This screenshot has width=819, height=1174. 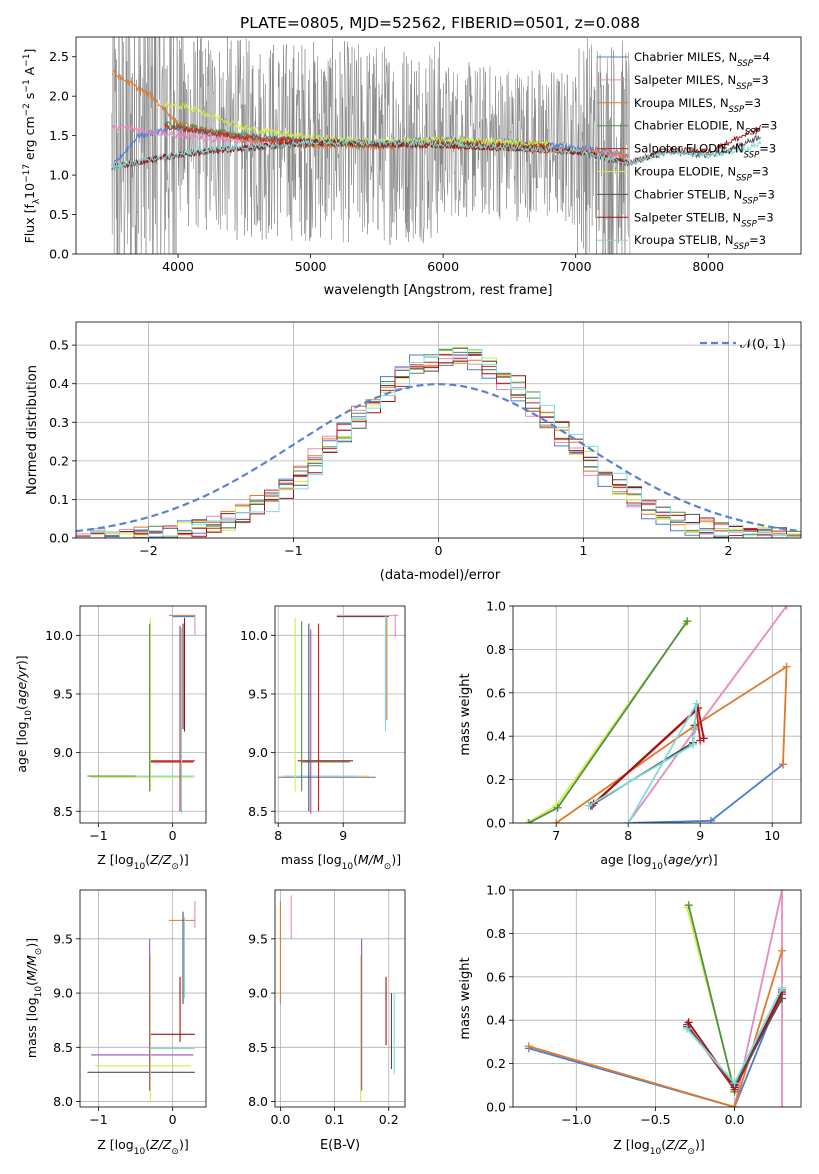 I want to click on y-tick-label: 0.1, so click(x=59, y=499).